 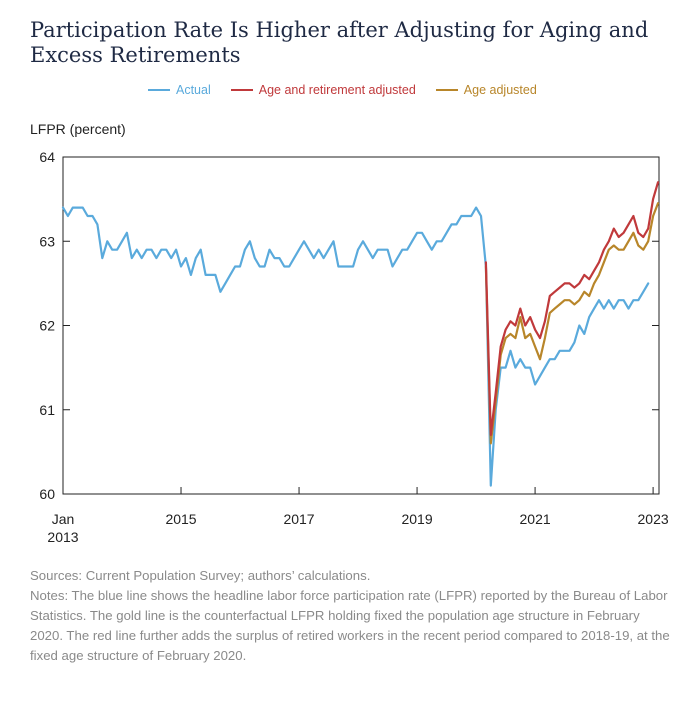 I want to click on x-tick-label-year: 2013, so click(x=62, y=537).